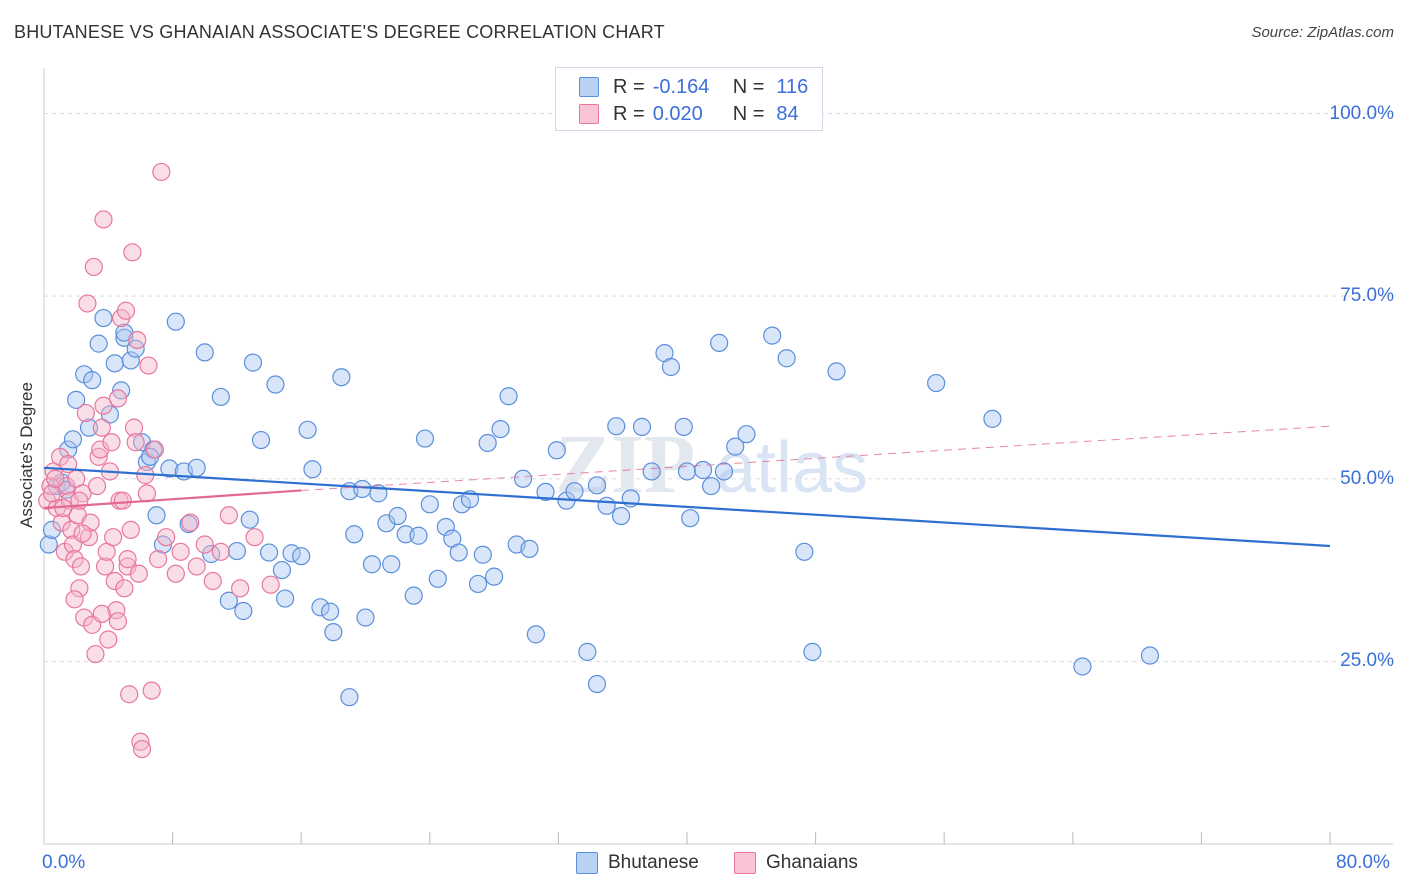  What do you see at coordinates (796, 863) in the screenshot?
I see `legend-item-ghanaians: Ghanaians` at bounding box center [796, 863].